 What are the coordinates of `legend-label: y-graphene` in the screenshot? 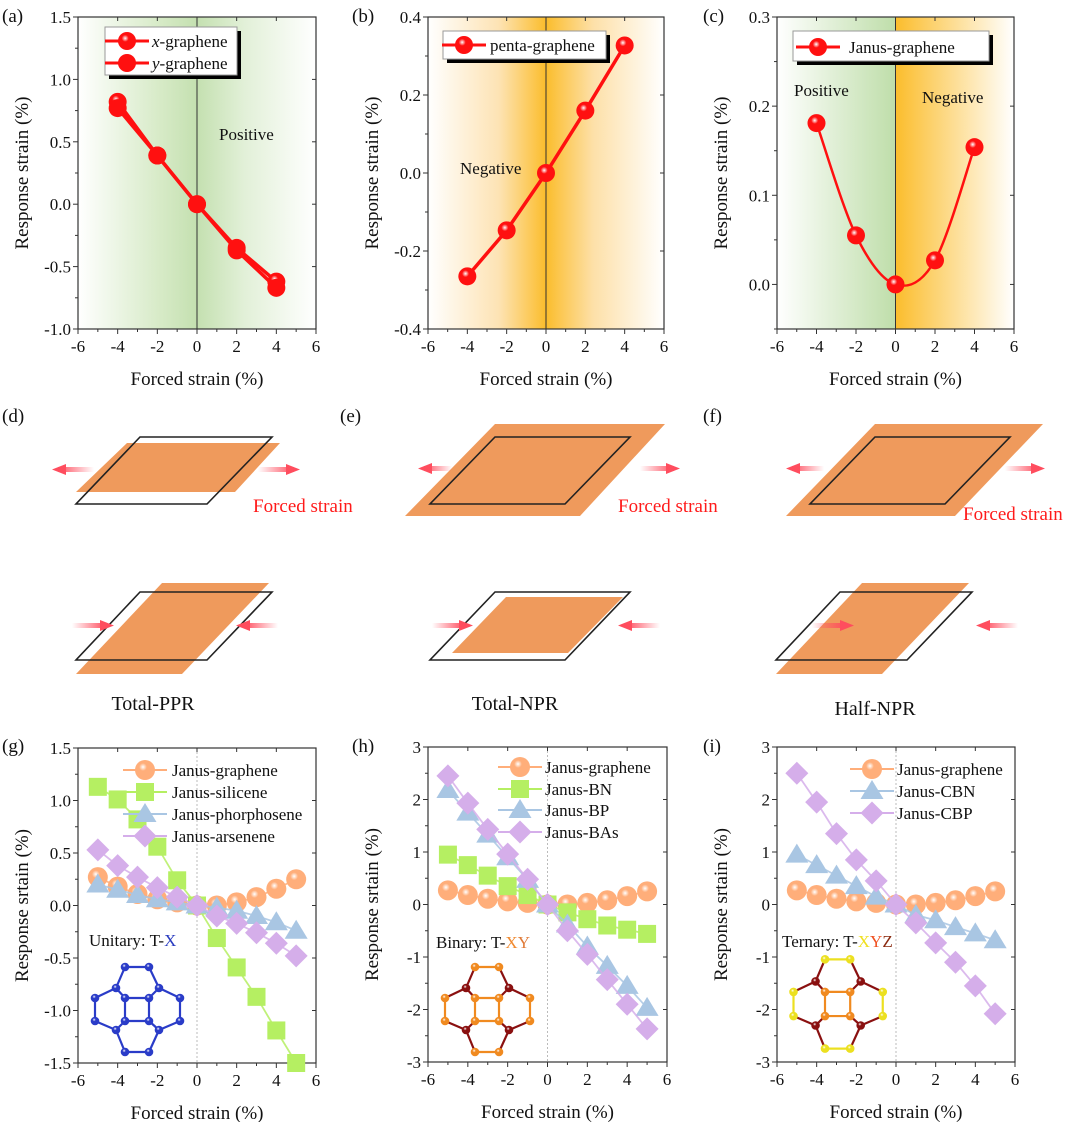 It's located at (189, 63).